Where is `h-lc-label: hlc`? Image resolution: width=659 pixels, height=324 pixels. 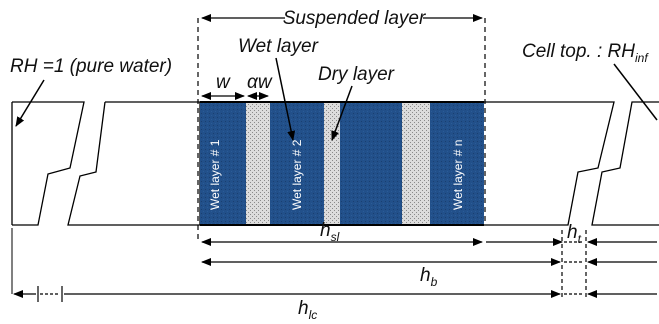 h-lc-label: hlc is located at coordinates (307, 310).